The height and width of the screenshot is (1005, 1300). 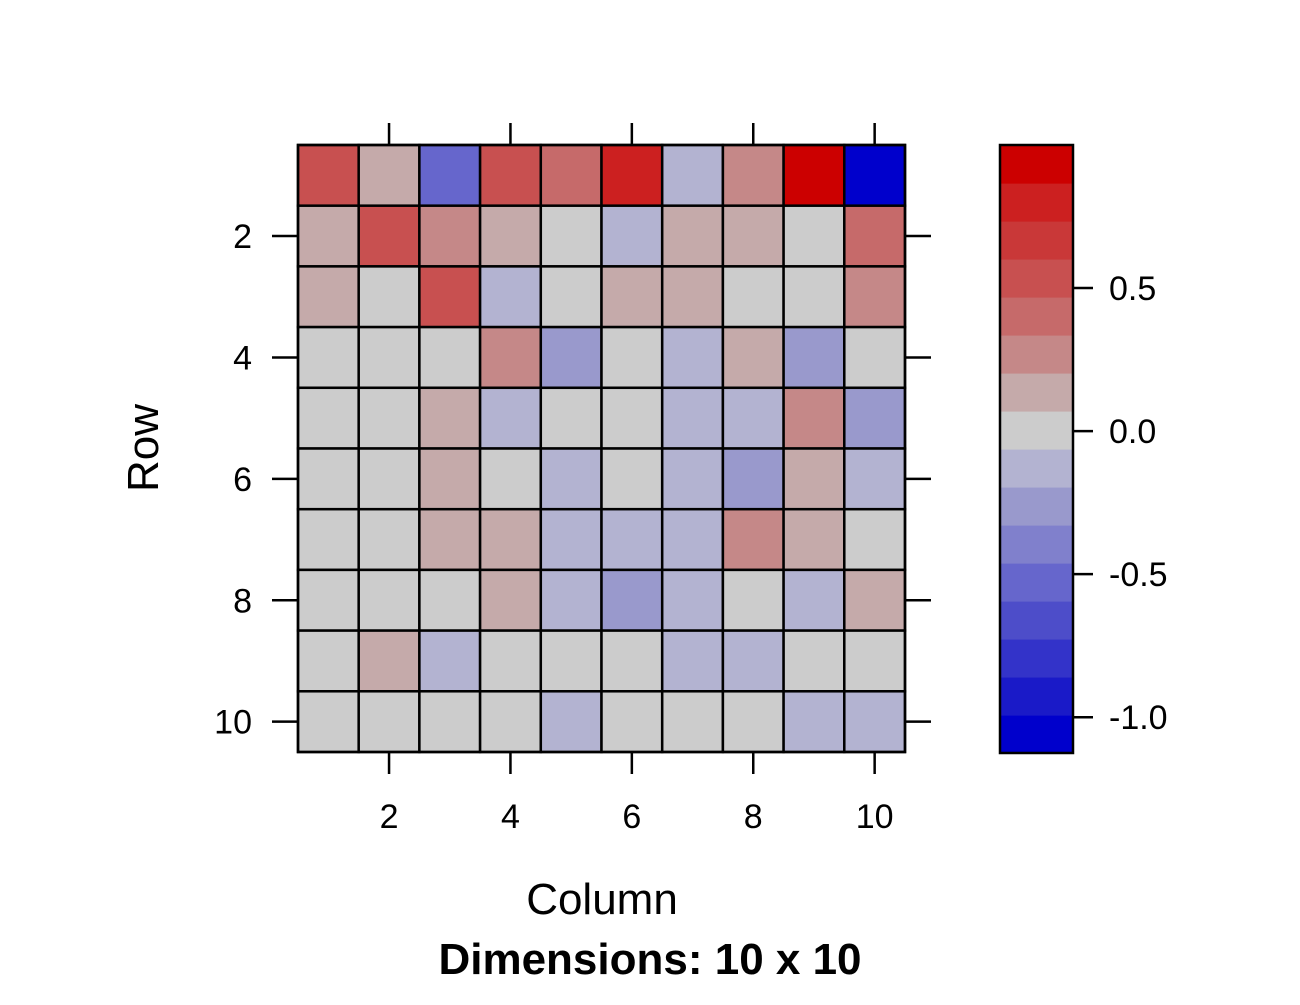 What do you see at coordinates (510, 600) in the screenshot?
I see `heatmap-cell-r8-c4` at bounding box center [510, 600].